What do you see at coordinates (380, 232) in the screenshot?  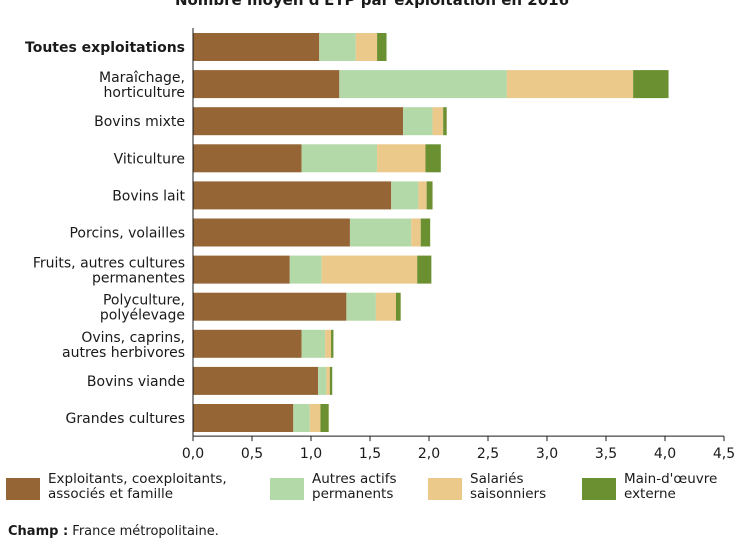 I see `bar-porcins-volailles-autres-actifs-permanents` at bounding box center [380, 232].